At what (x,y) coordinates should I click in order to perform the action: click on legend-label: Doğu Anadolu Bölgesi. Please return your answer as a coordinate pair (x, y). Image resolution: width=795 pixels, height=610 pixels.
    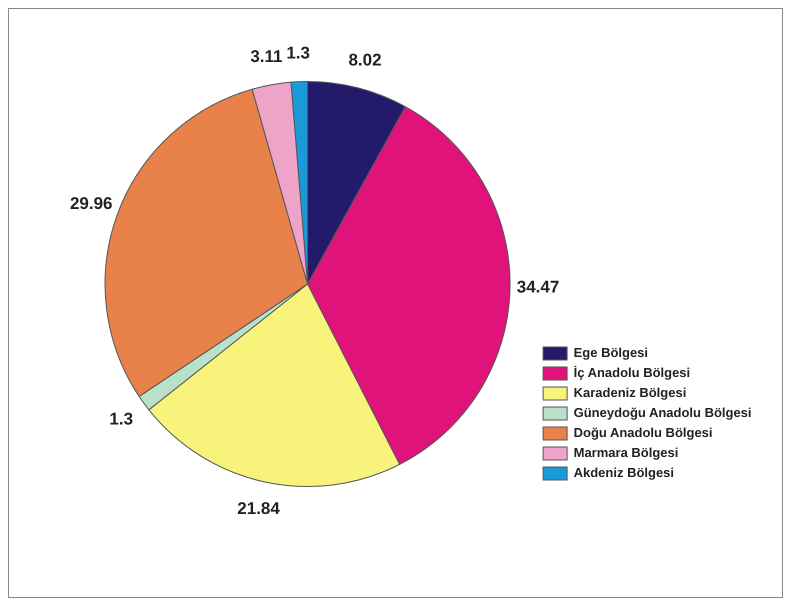
    Looking at the image, I should click on (643, 432).